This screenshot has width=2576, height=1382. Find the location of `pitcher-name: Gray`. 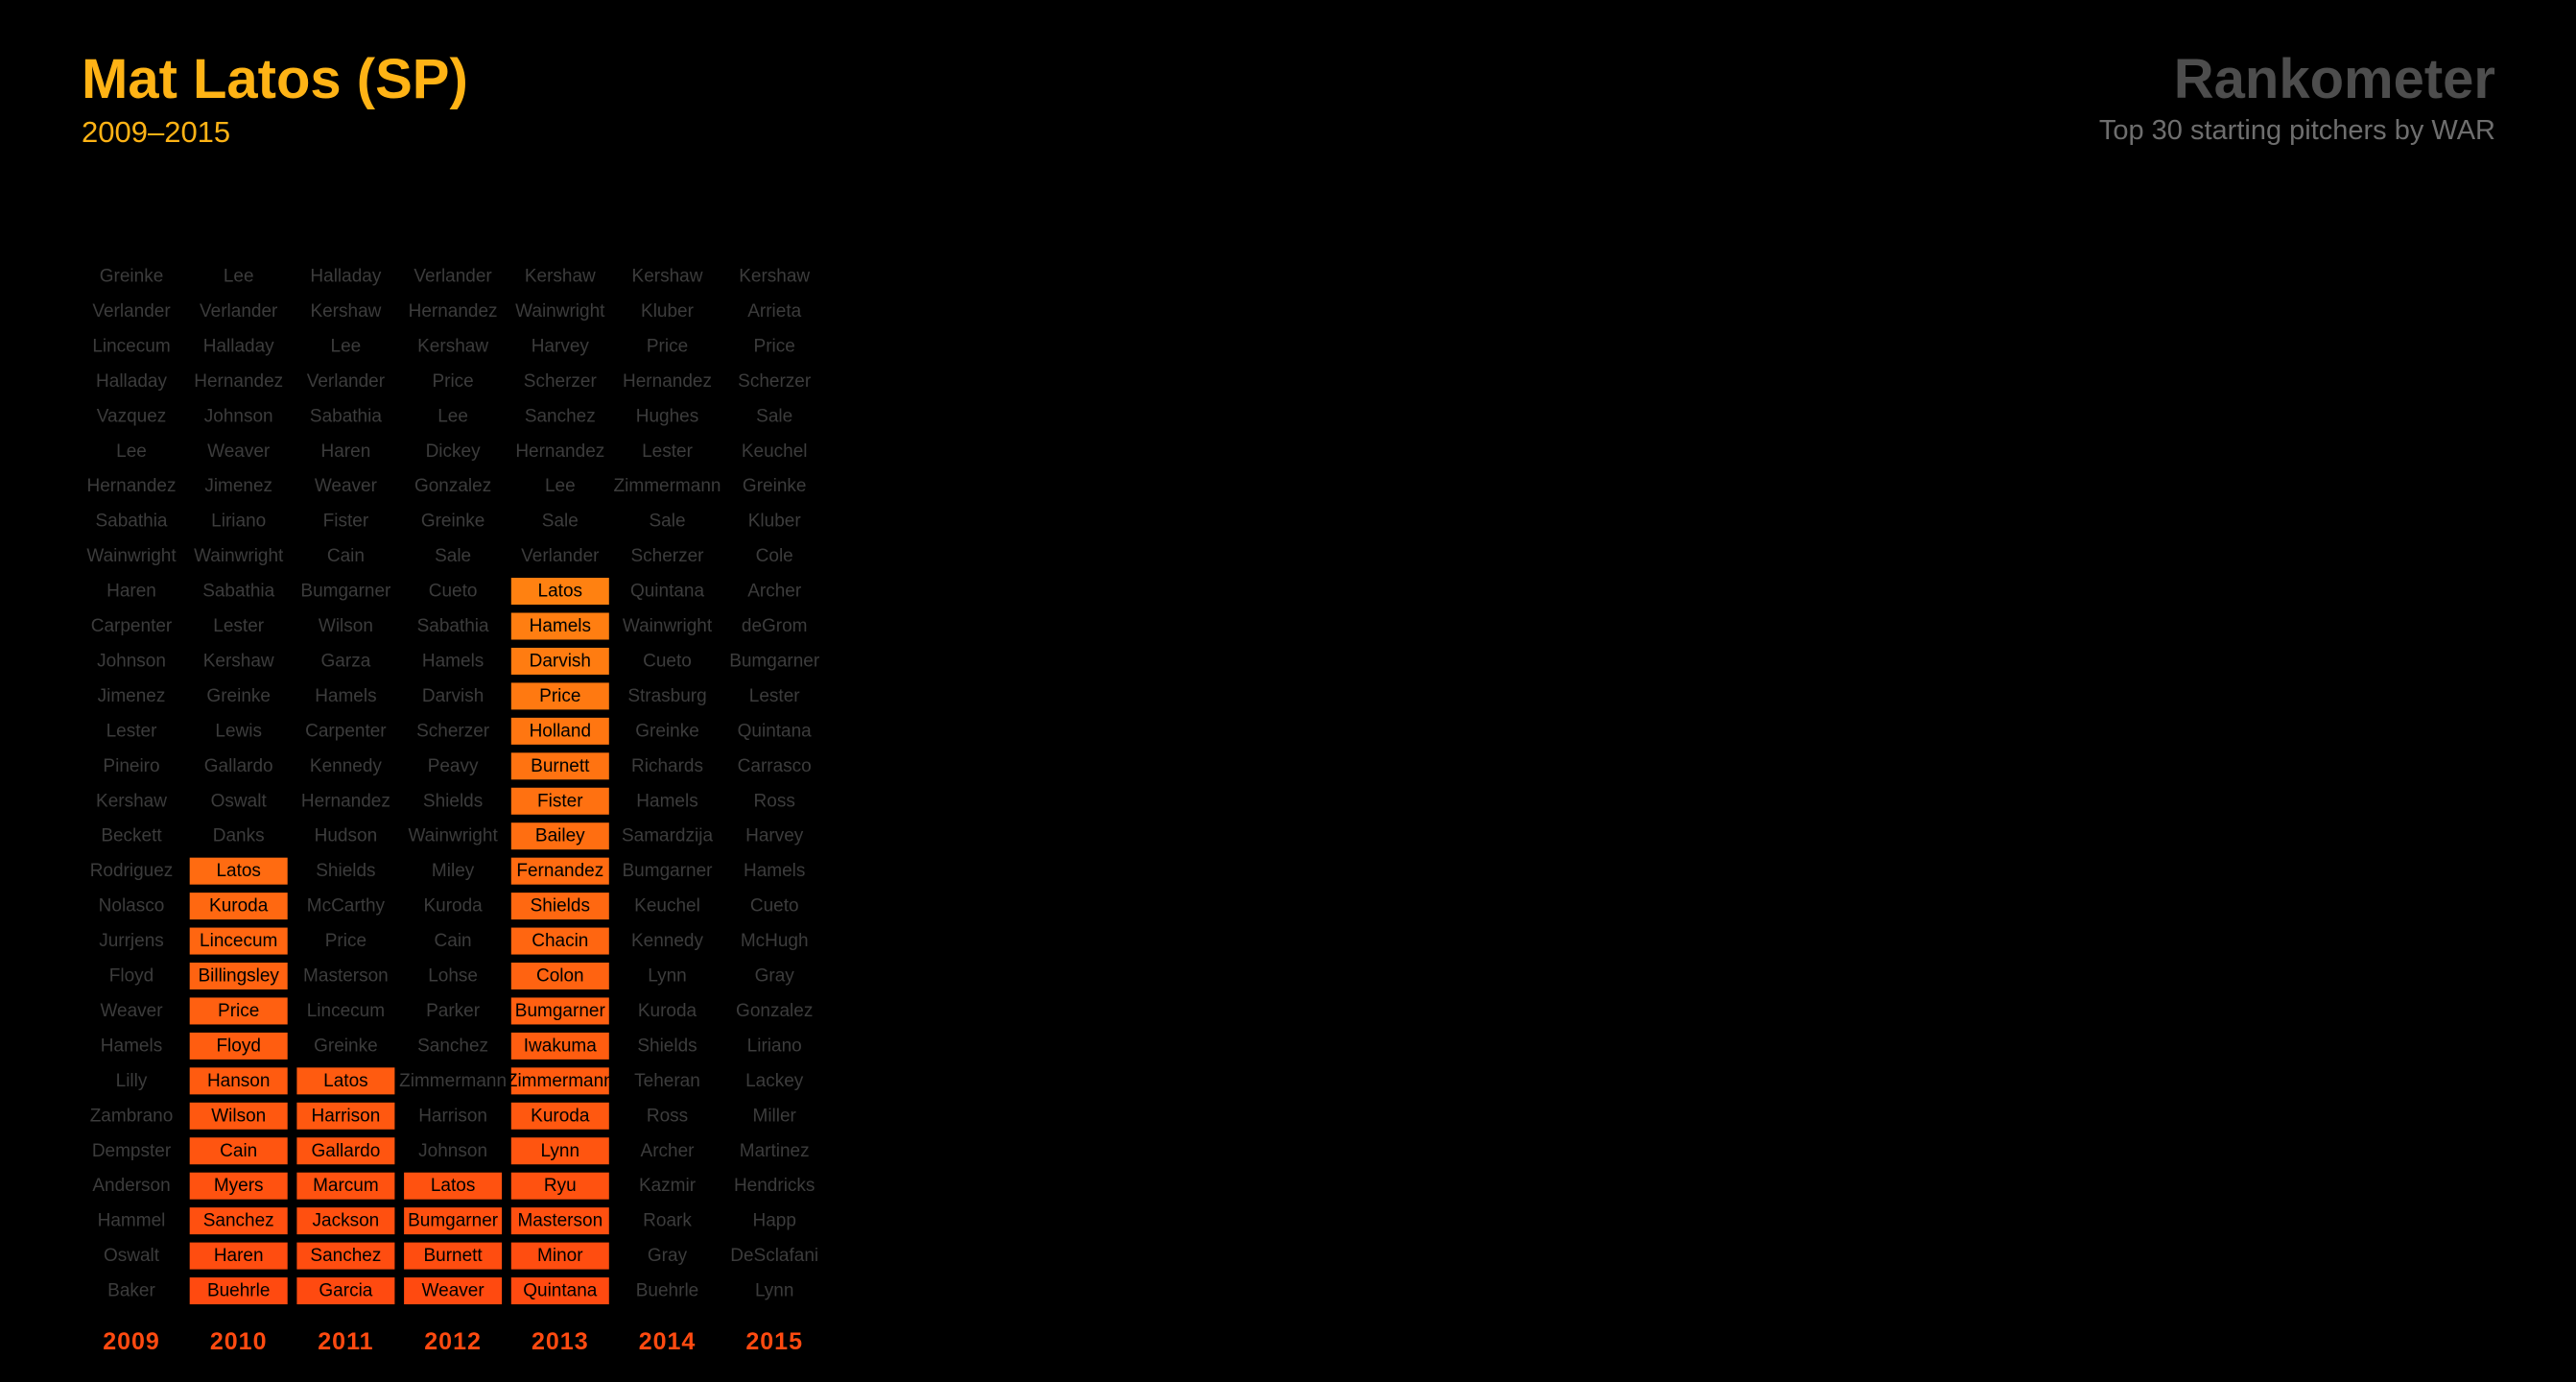

pitcher-name: Gray is located at coordinates (775, 976).